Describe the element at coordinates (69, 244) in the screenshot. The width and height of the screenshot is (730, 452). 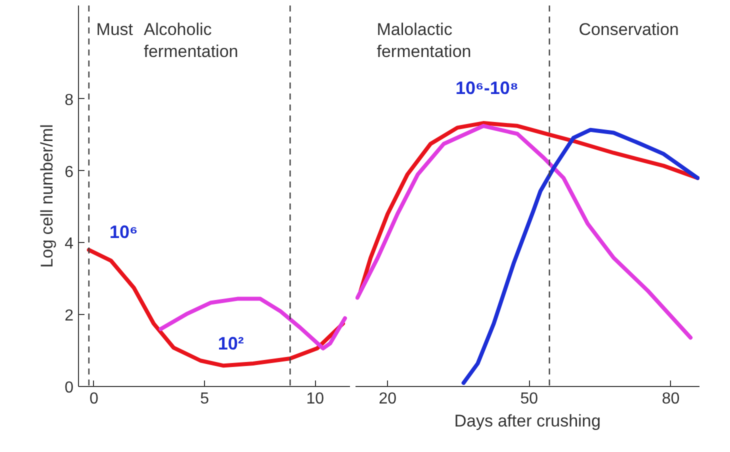
I see `y-tick-label: 4` at that location.